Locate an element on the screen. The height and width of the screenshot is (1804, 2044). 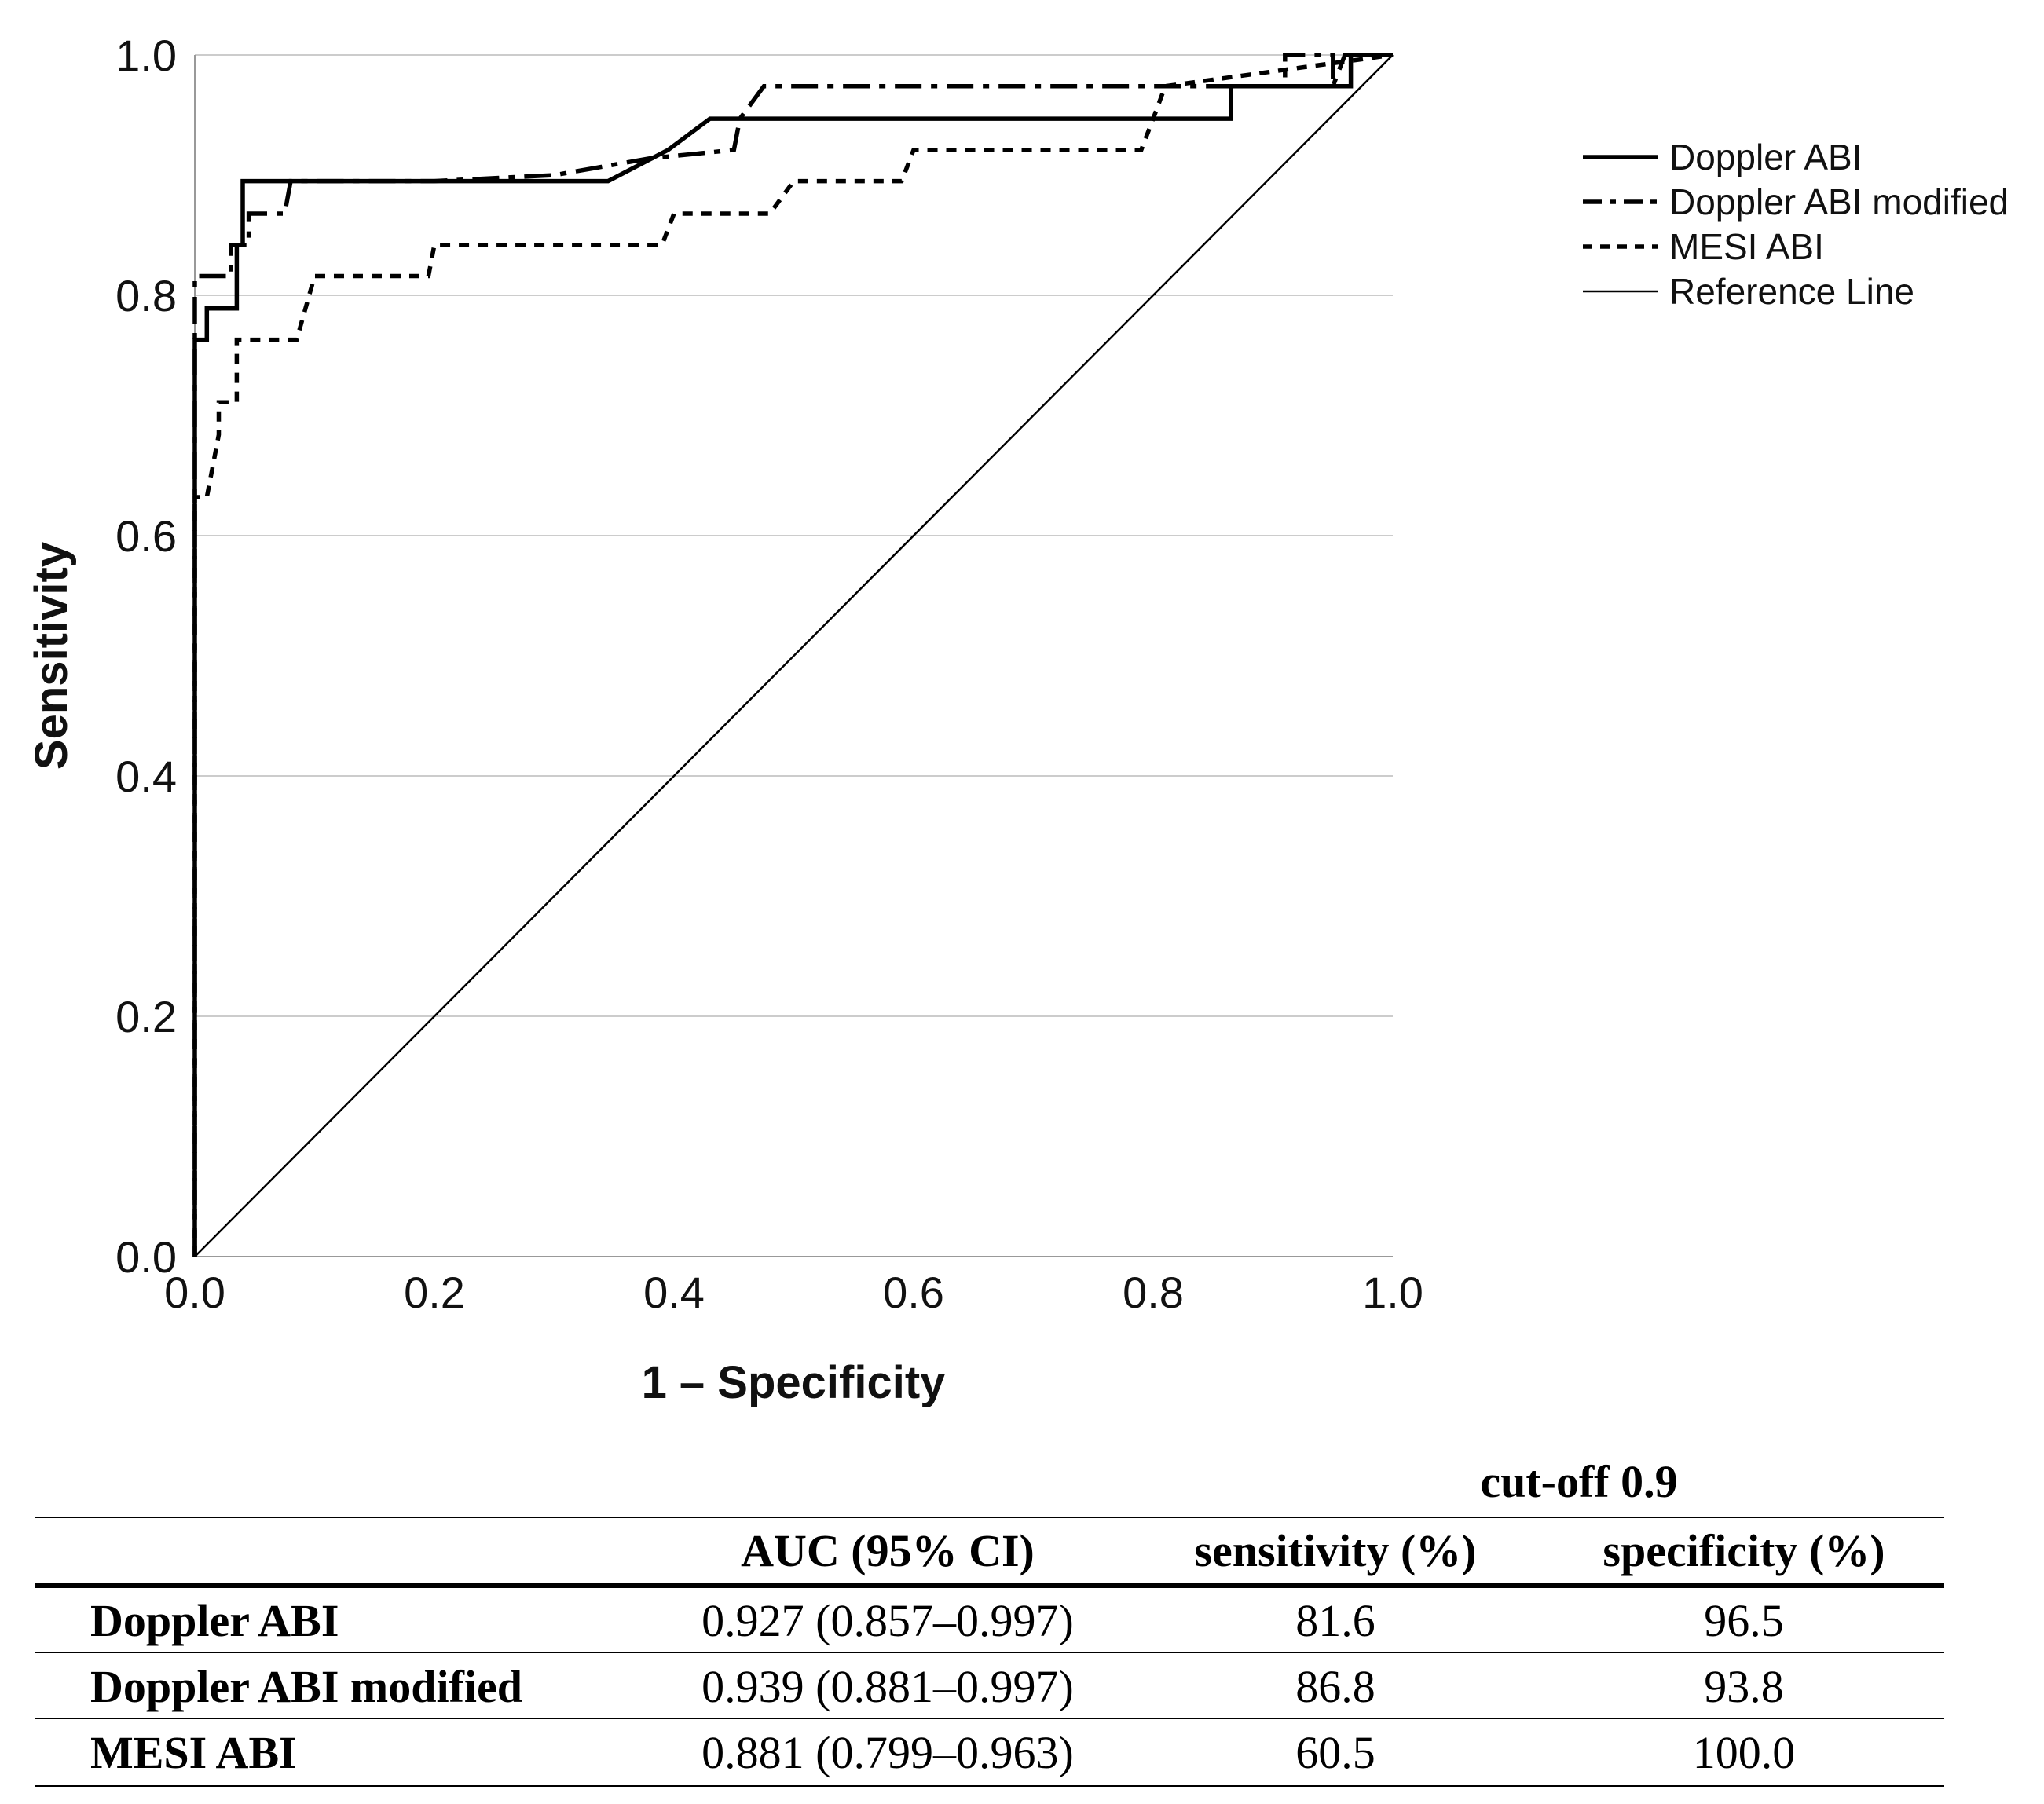
table-rule-bottom is located at coordinates (989, 1786).